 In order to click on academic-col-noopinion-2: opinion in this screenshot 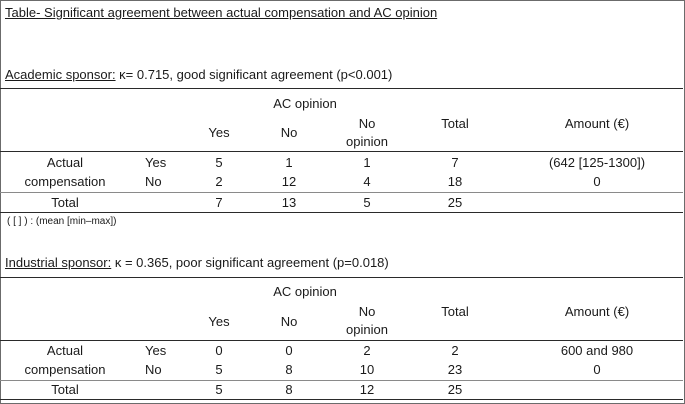, I will do `click(367, 141)`.